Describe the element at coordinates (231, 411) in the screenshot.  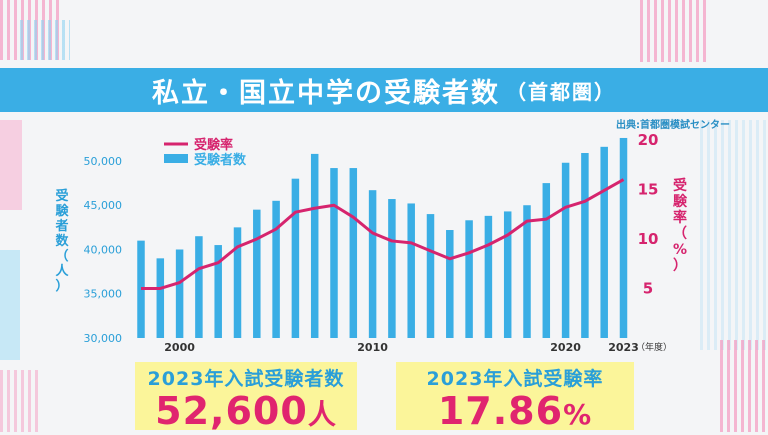
I see `kpi-applicants-number: 52,600` at that location.